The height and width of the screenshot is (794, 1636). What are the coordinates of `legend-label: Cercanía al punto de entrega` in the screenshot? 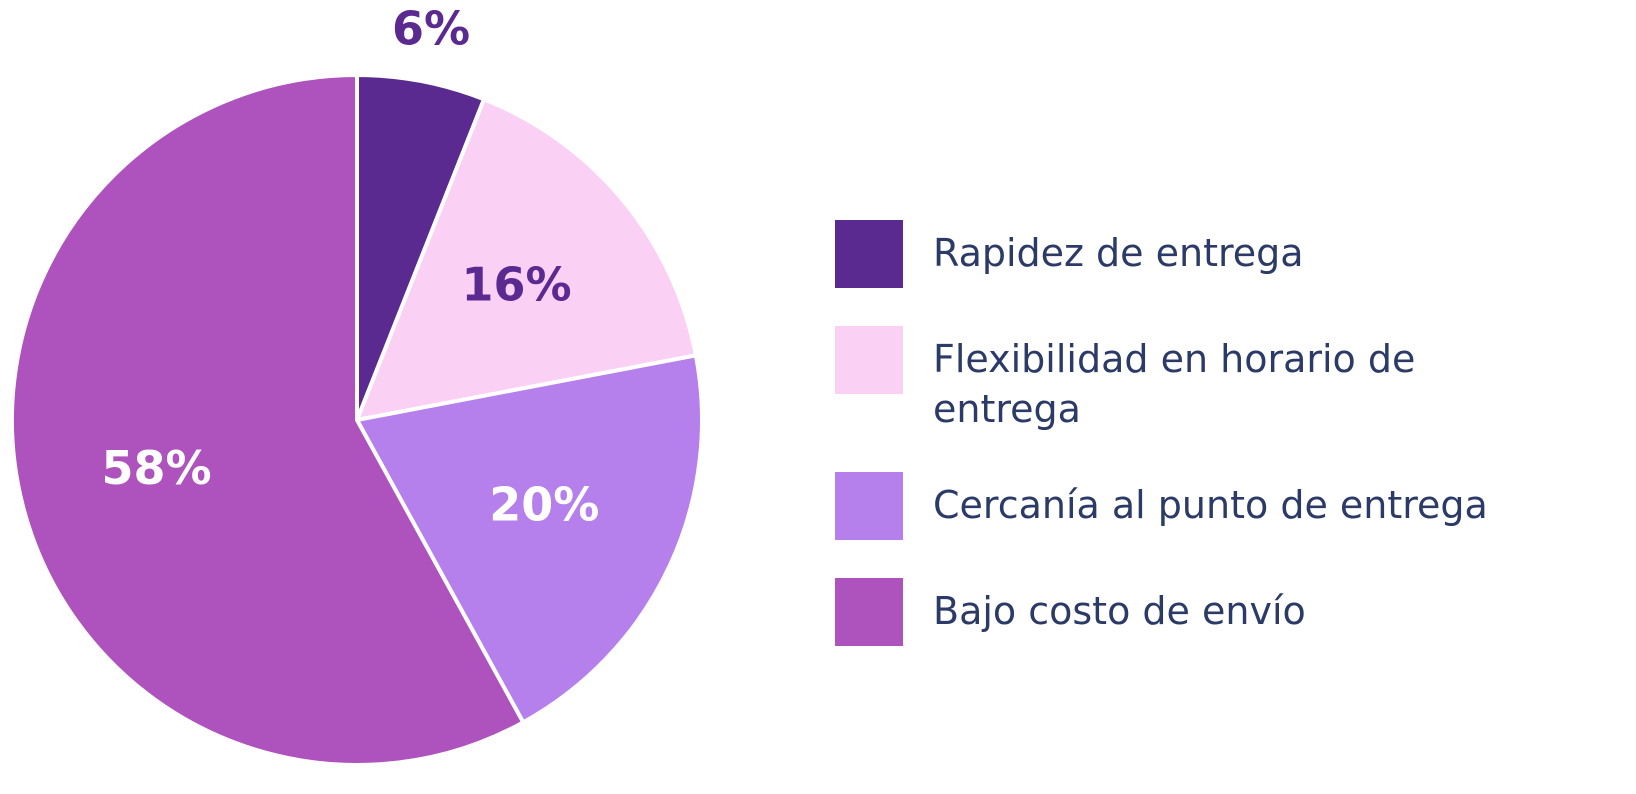 It's located at (1210, 505).